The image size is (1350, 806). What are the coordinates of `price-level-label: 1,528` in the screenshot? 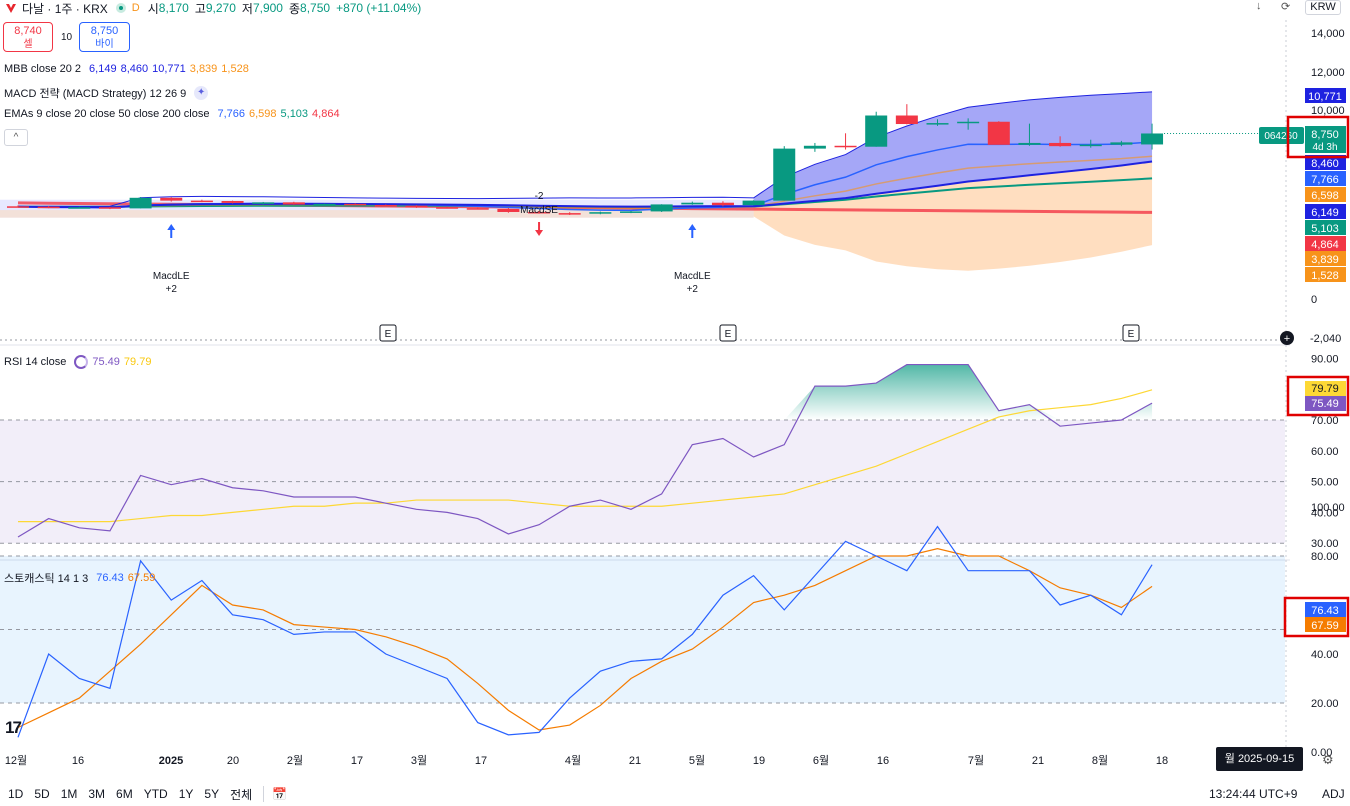 It's located at (1325, 276).